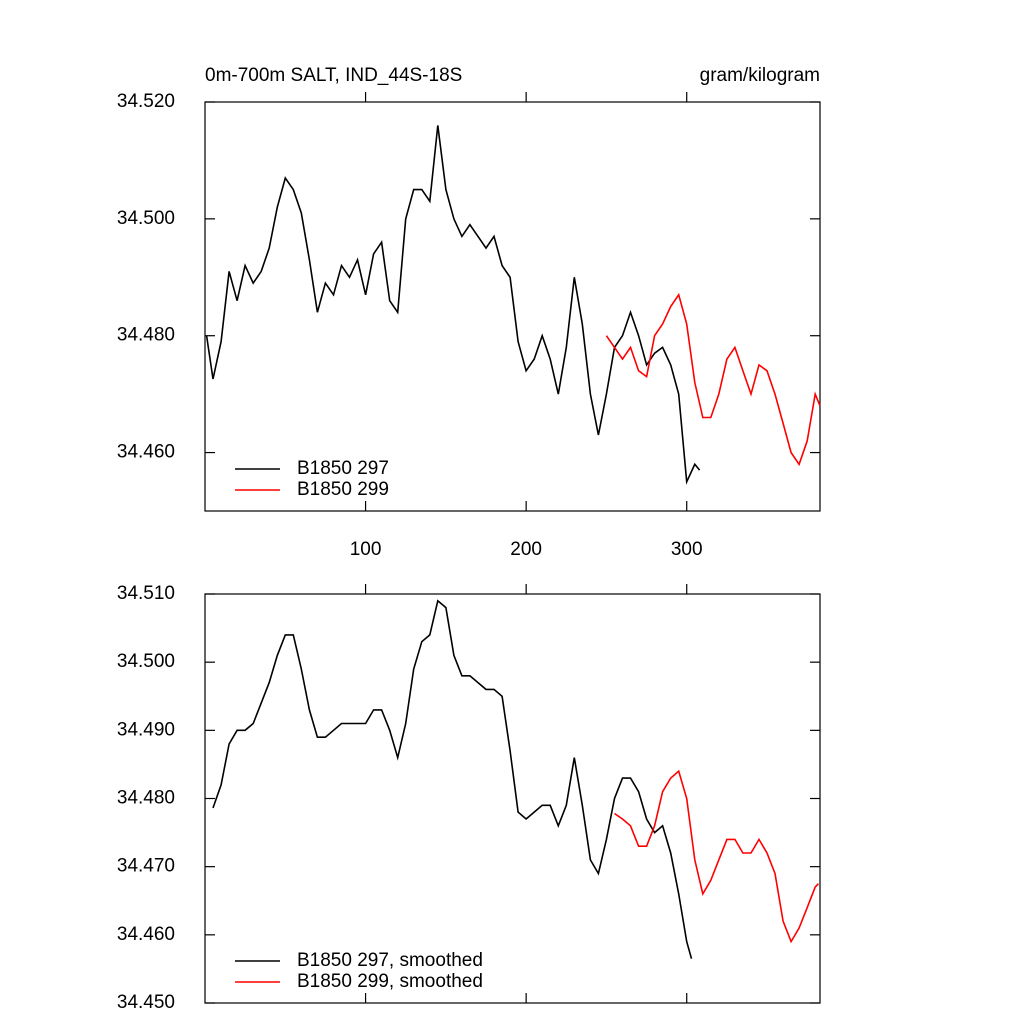 This screenshot has width=1024, height=1024. What do you see at coordinates (390, 960) in the screenshot?
I see `legend-label: B1850 297, smoothed` at bounding box center [390, 960].